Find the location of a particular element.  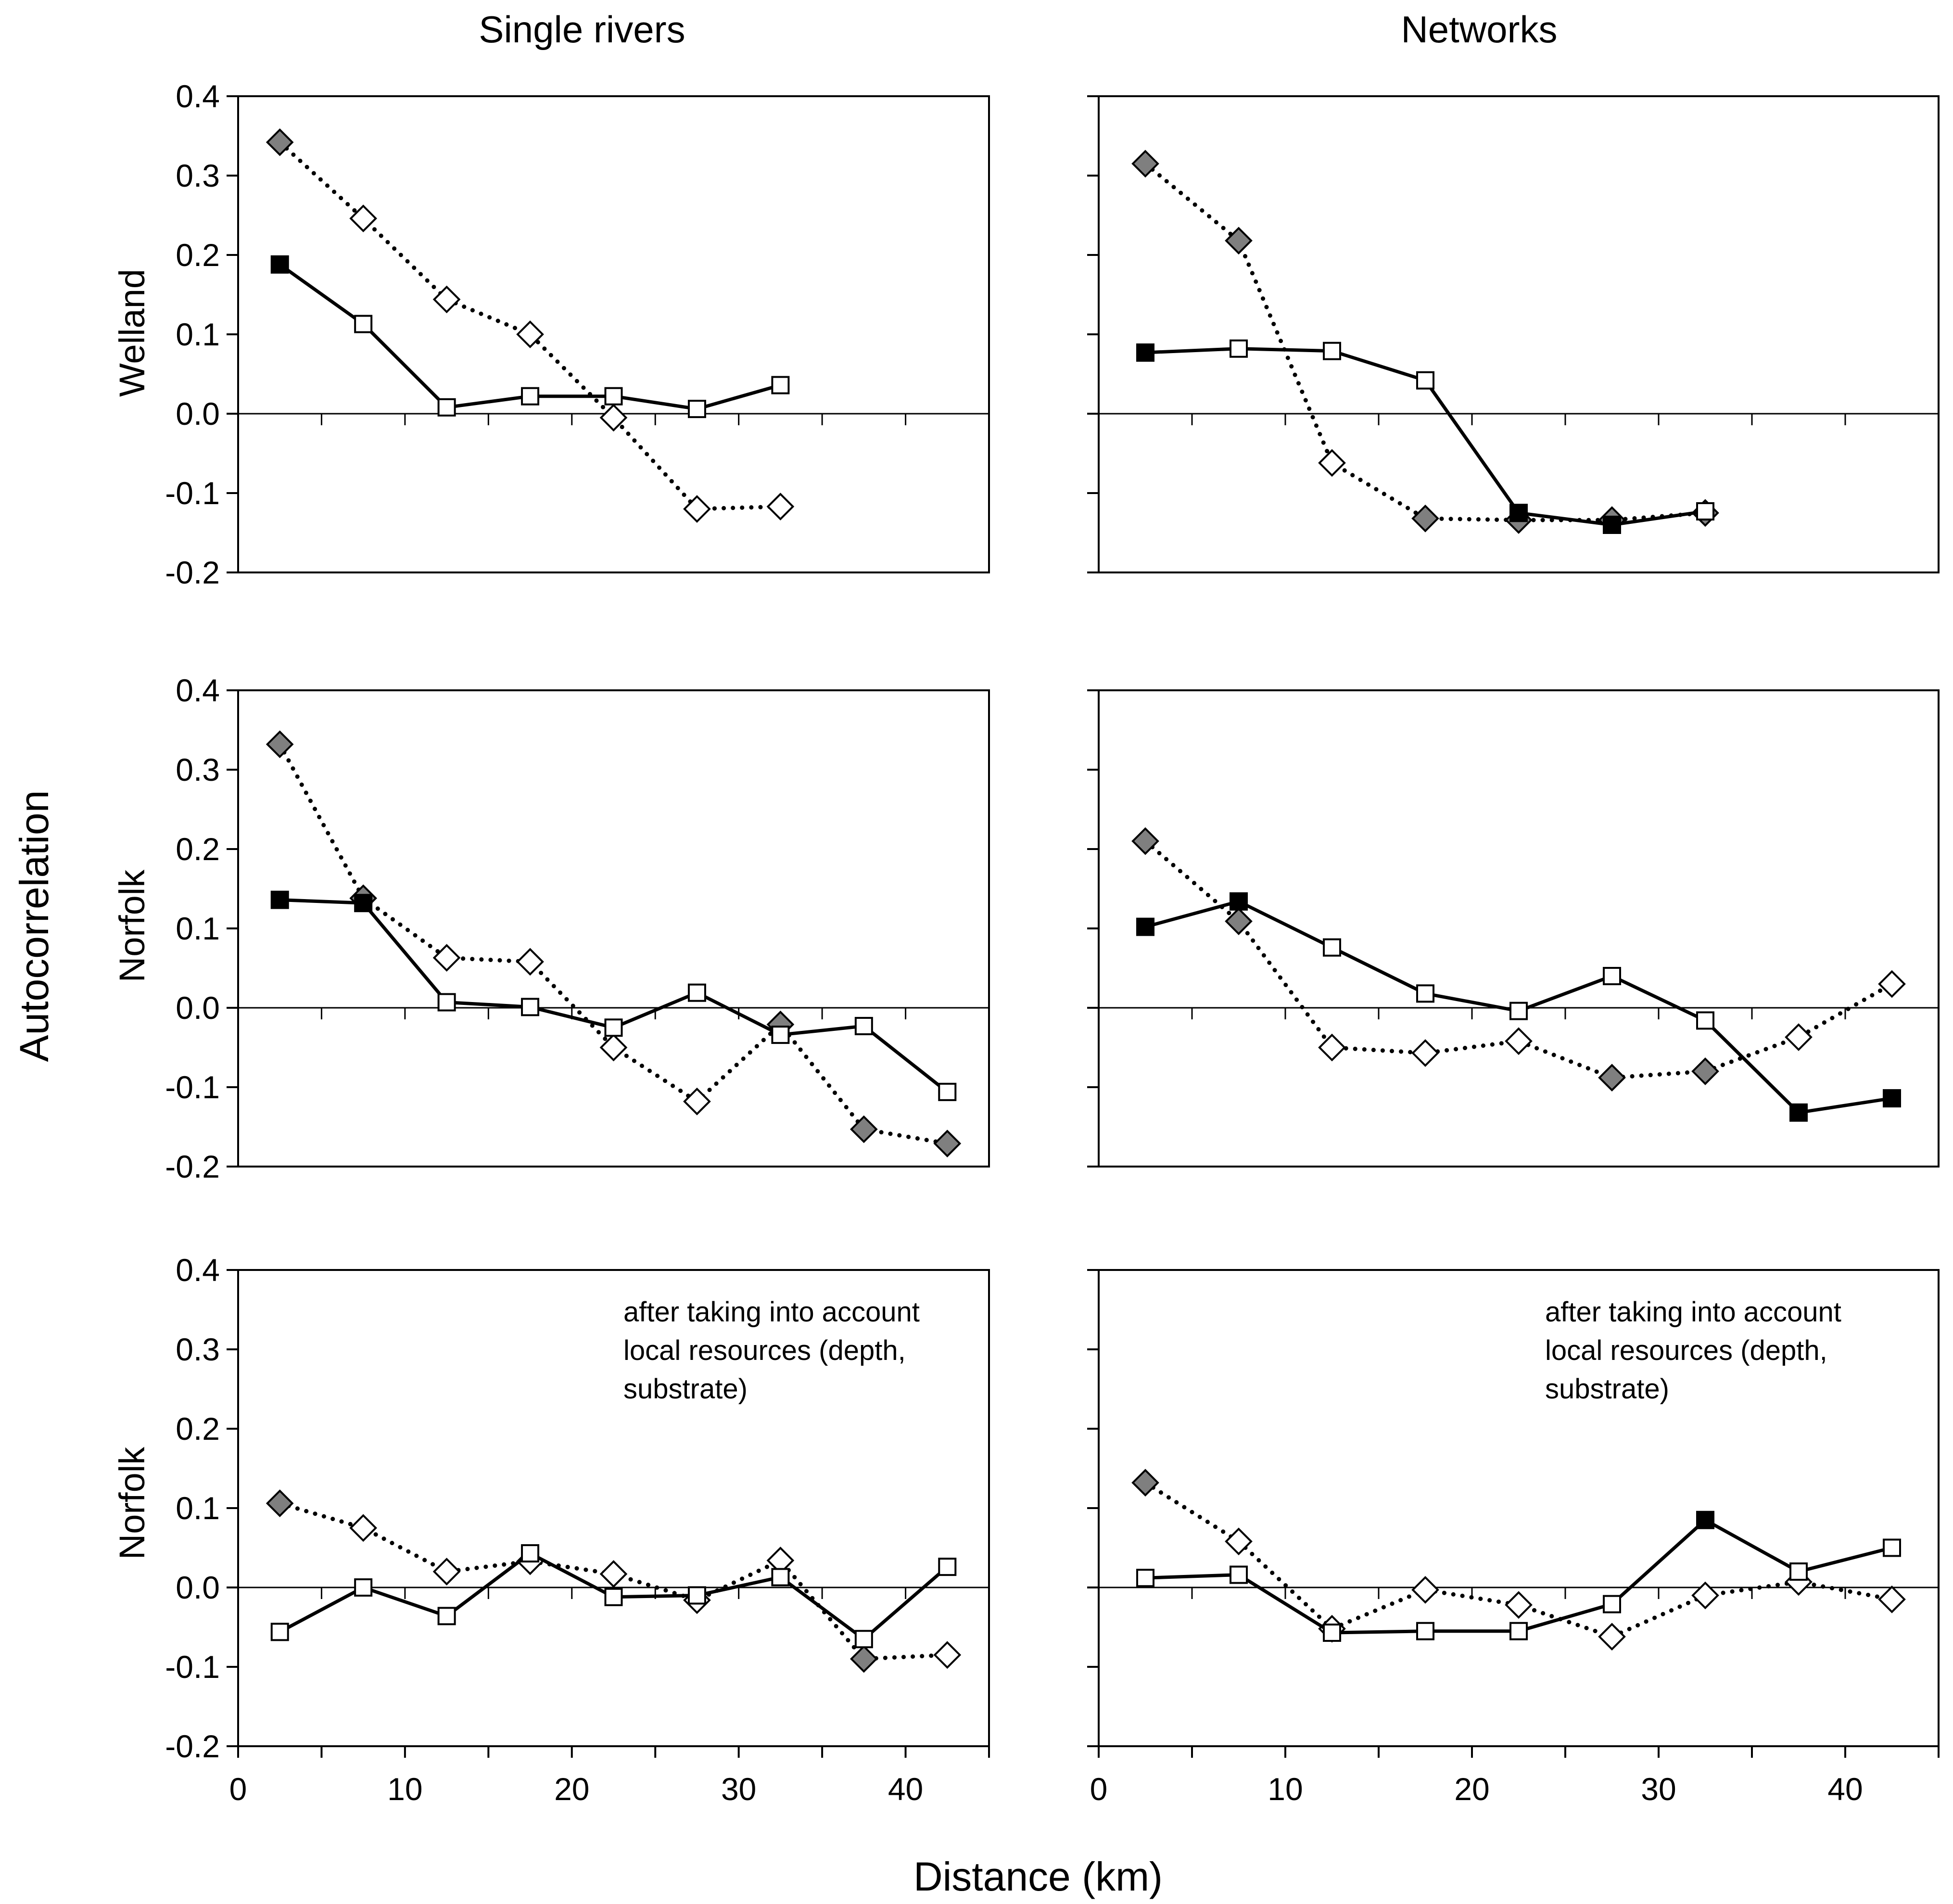

dotted-series-line is located at coordinates (614, 944).